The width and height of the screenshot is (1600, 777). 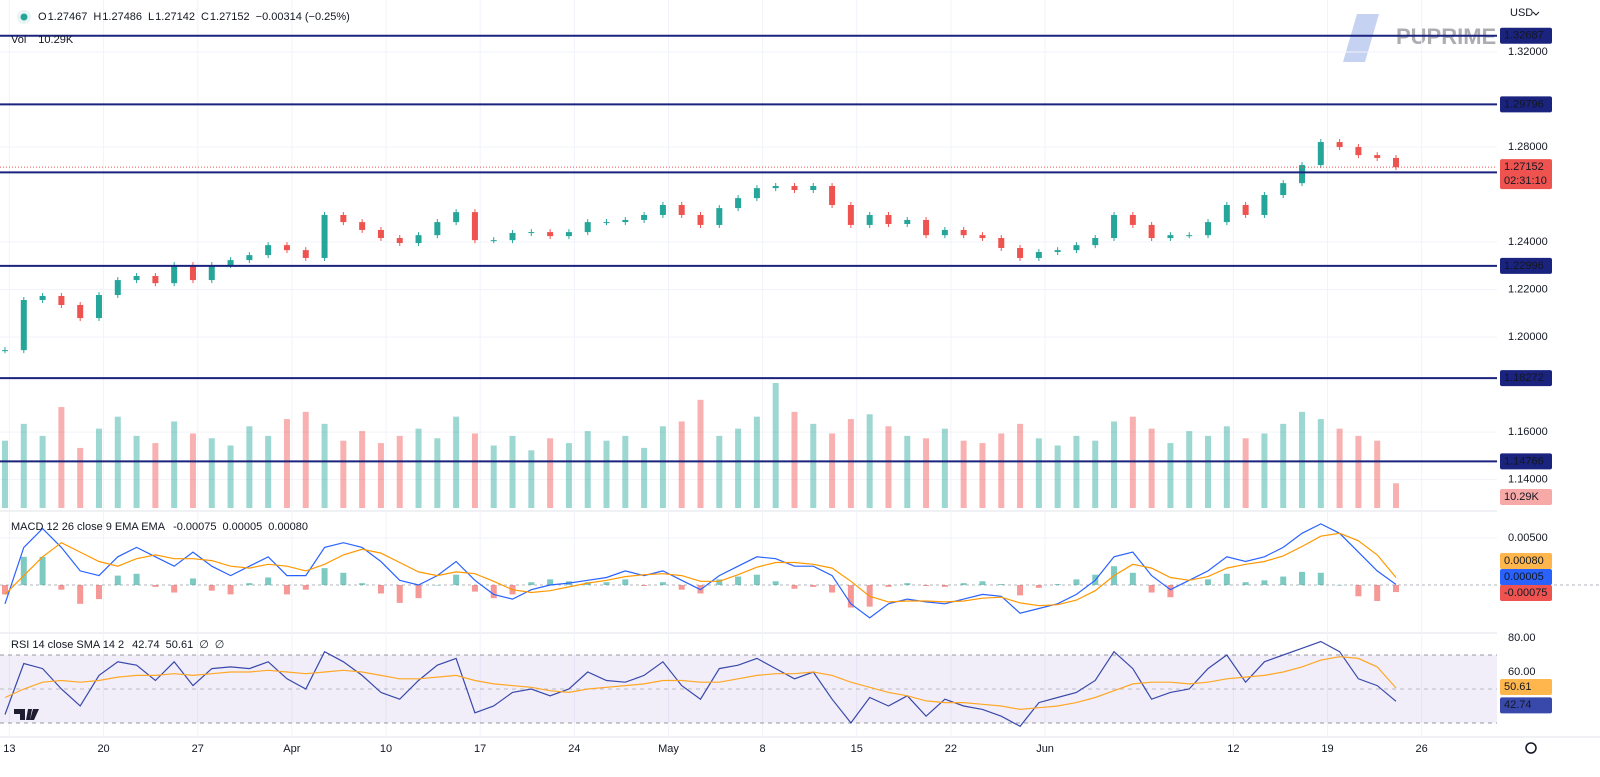 I want to click on level-label: 1.22996, so click(x=1524, y=266).